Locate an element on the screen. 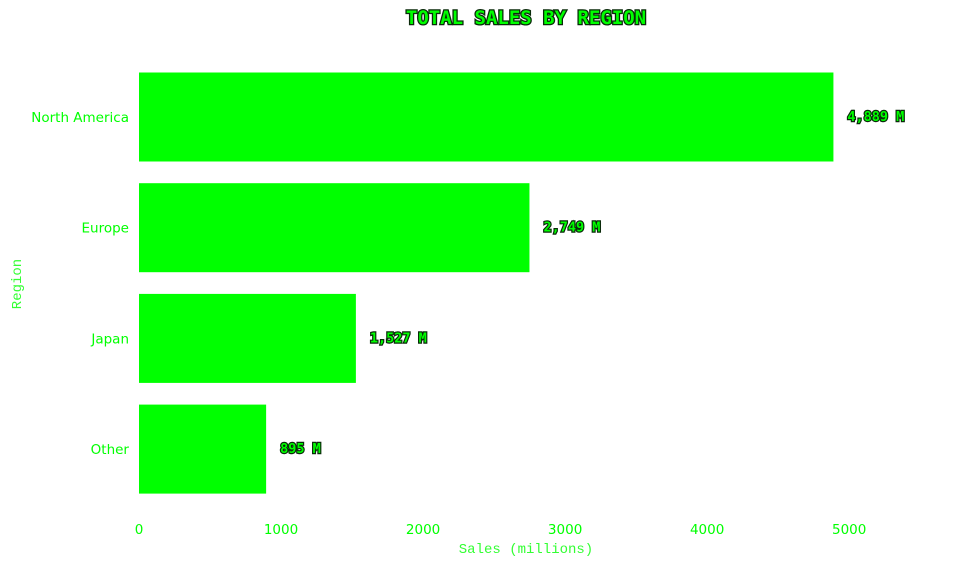  y-tick-label: Europe is located at coordinates (105, 229).